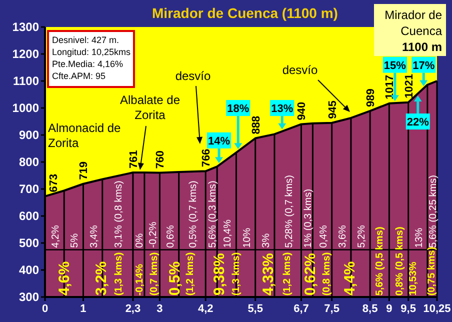 The height and width of the screenshot is (322, 452). What do you see at coordinates (301, 309) in the screenshot?
I see `x-tick-label: 6,7` at bounding box center [301, 309].